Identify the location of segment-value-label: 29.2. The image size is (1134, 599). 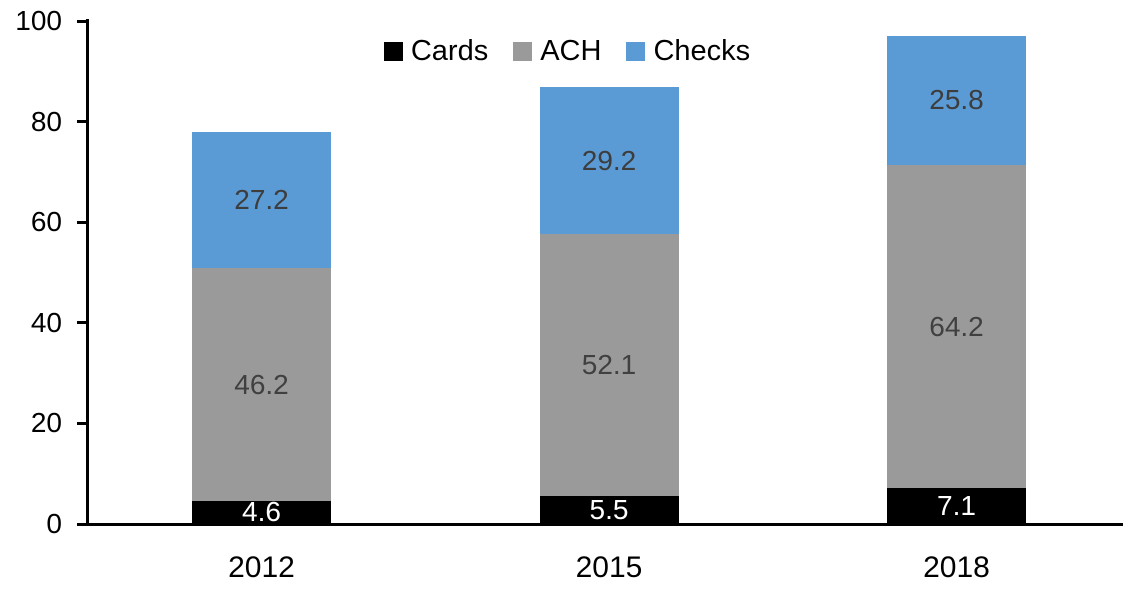
(609, 160).